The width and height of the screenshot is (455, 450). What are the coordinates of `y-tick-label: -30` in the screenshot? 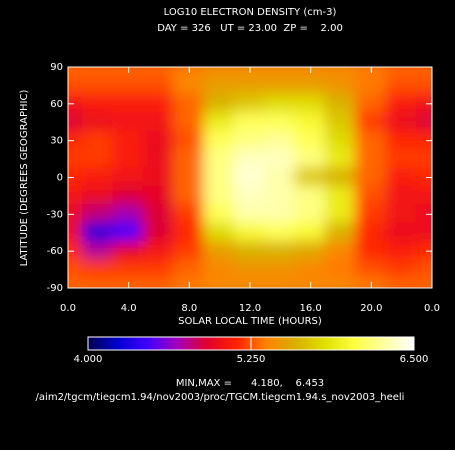 It's located at (55, 214).